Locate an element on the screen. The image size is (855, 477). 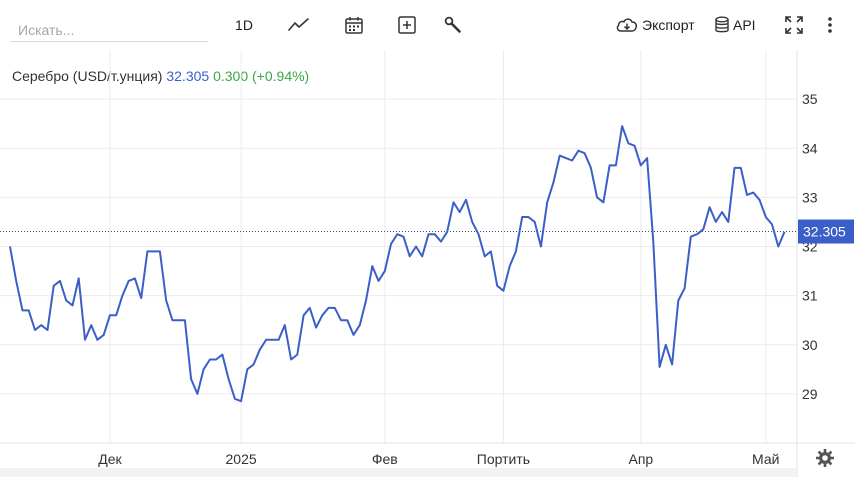
last-price-badge: 32.305 is located at coordinates (826, 231).